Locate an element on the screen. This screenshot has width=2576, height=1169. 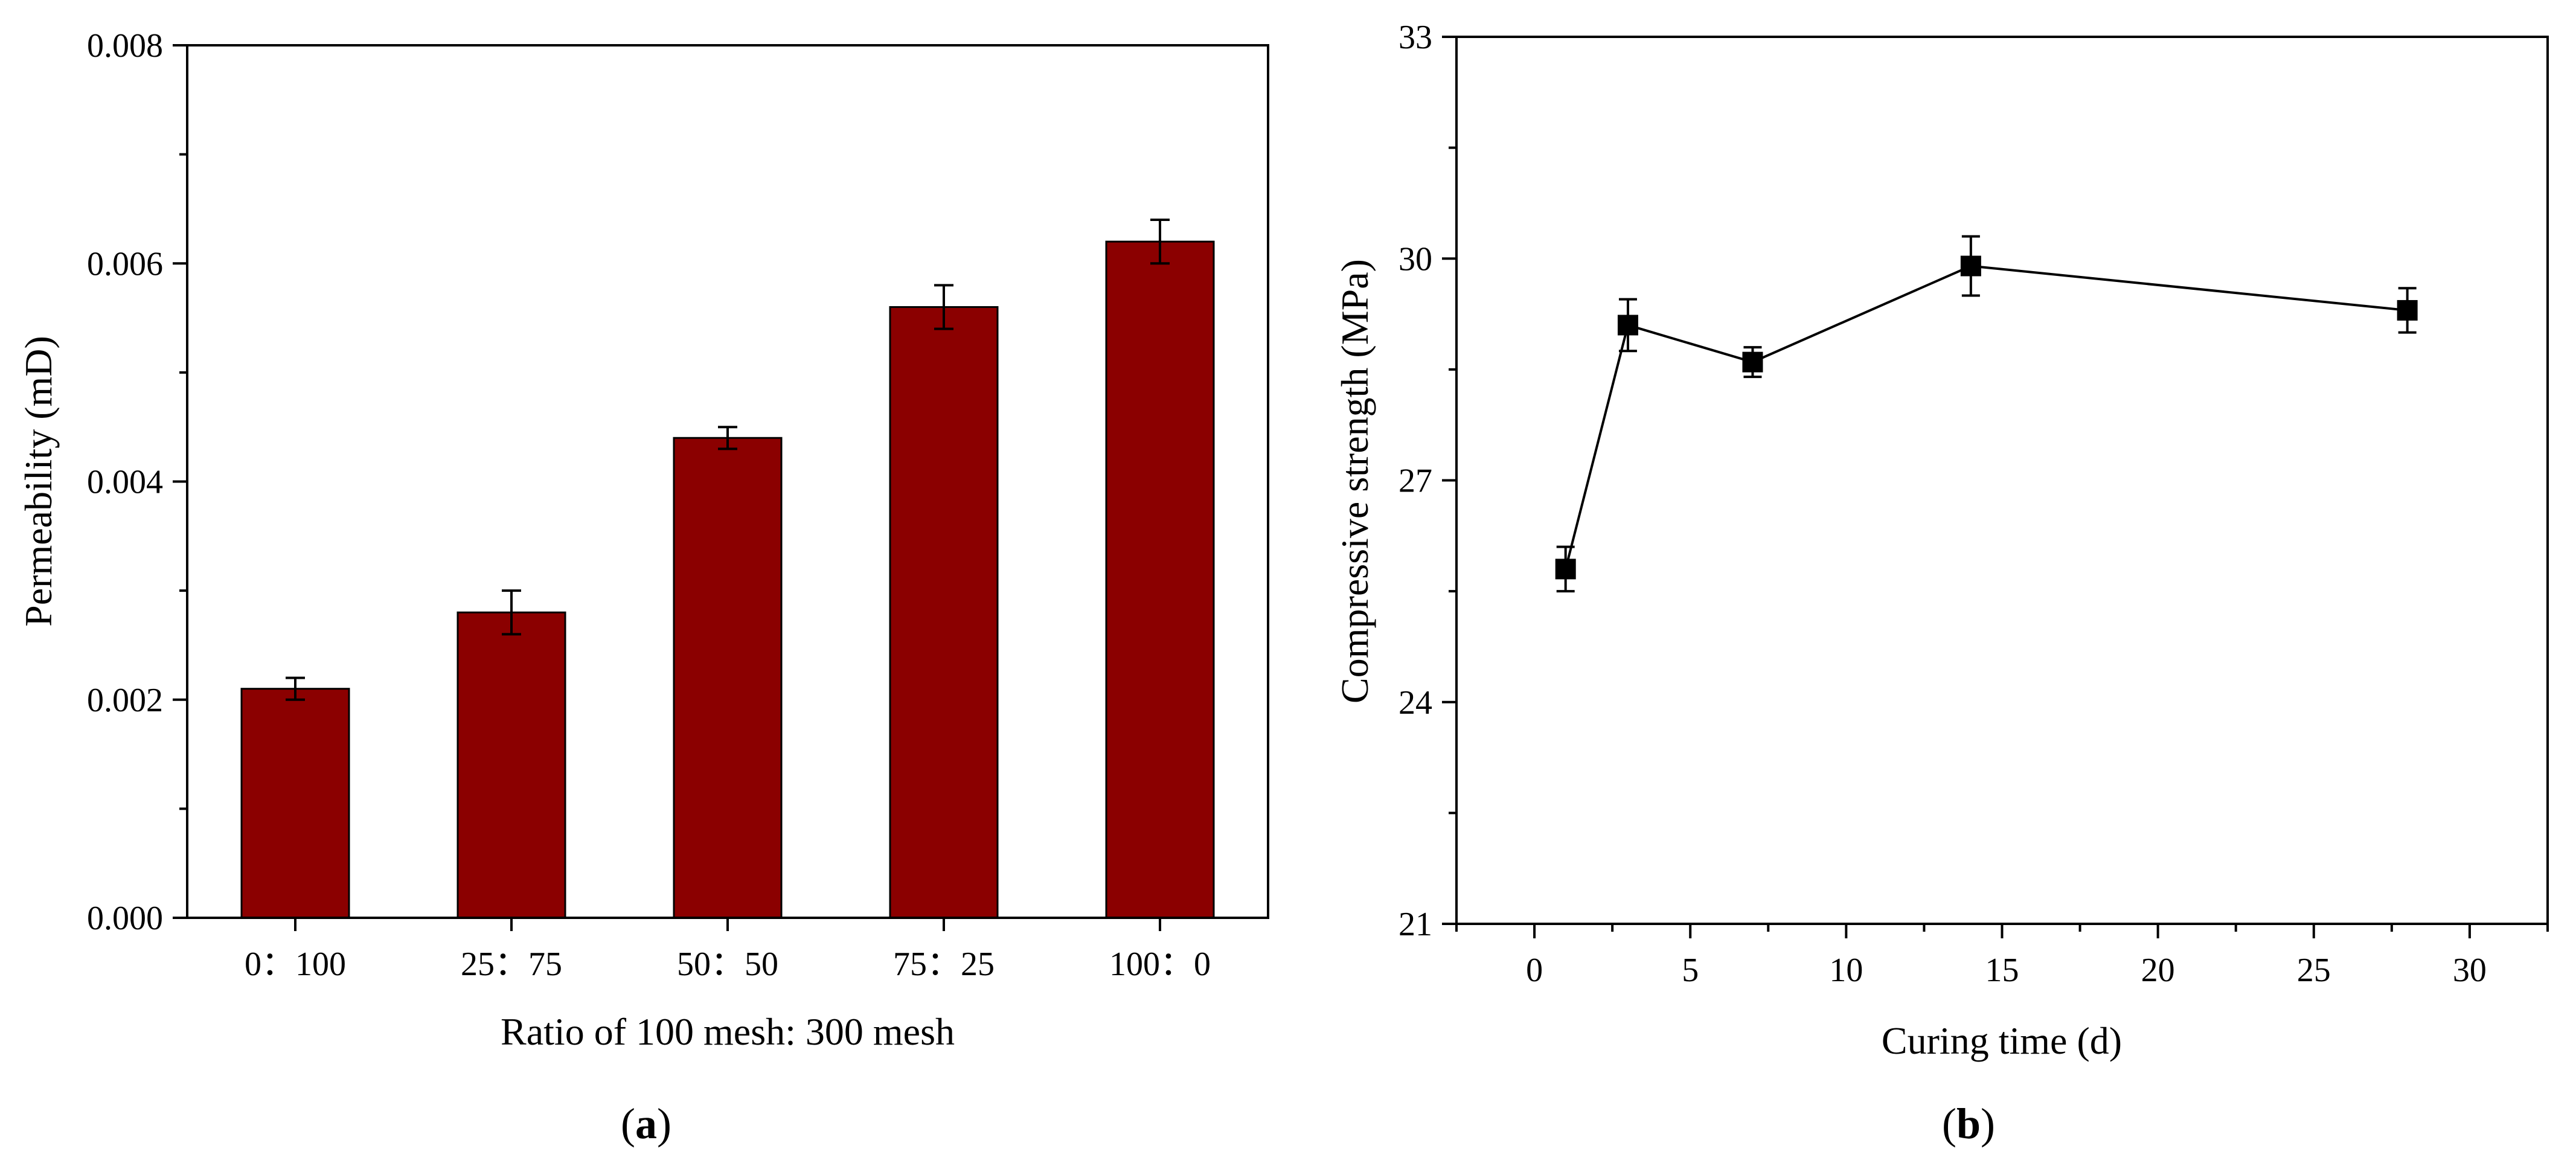
x-axis-ticks: 0：100 25：75 50：50 75：25 100：0 is located at coordinates (728, 950).